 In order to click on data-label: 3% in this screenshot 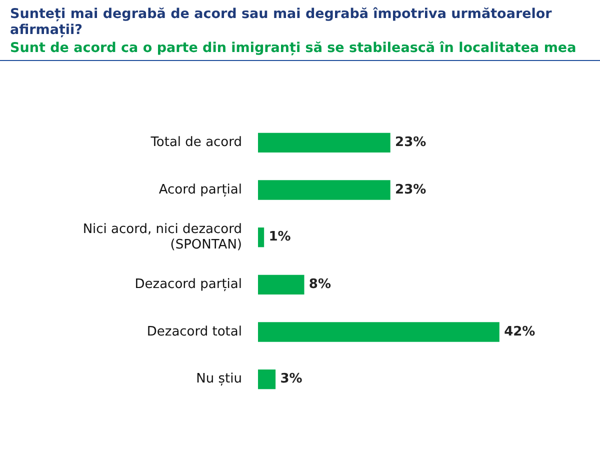, I will do `click(291, 379)`.